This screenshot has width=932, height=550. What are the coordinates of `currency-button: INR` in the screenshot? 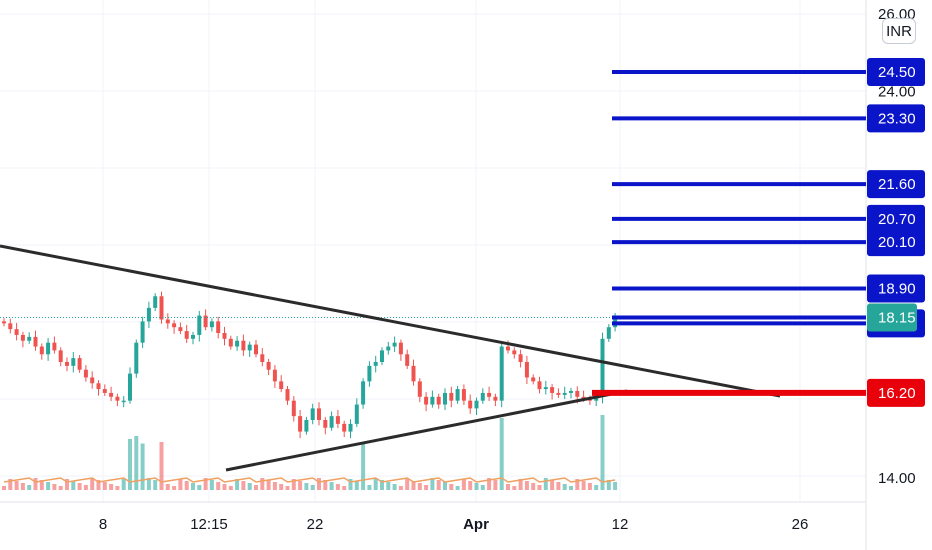 It's located at (899, 31).